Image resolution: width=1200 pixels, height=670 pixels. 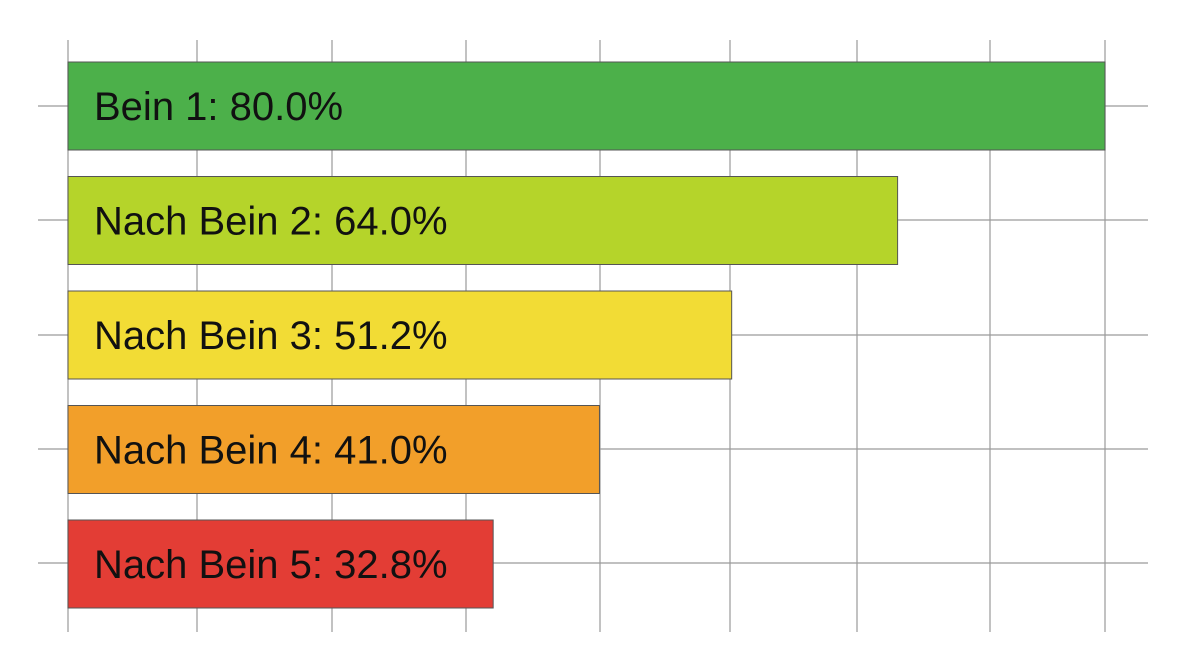 What do you see at coordinates (218, 107) in the screenshot?
I see `bar-label-1: Bein 1: 80.0%` at bounding box center [218, 107].